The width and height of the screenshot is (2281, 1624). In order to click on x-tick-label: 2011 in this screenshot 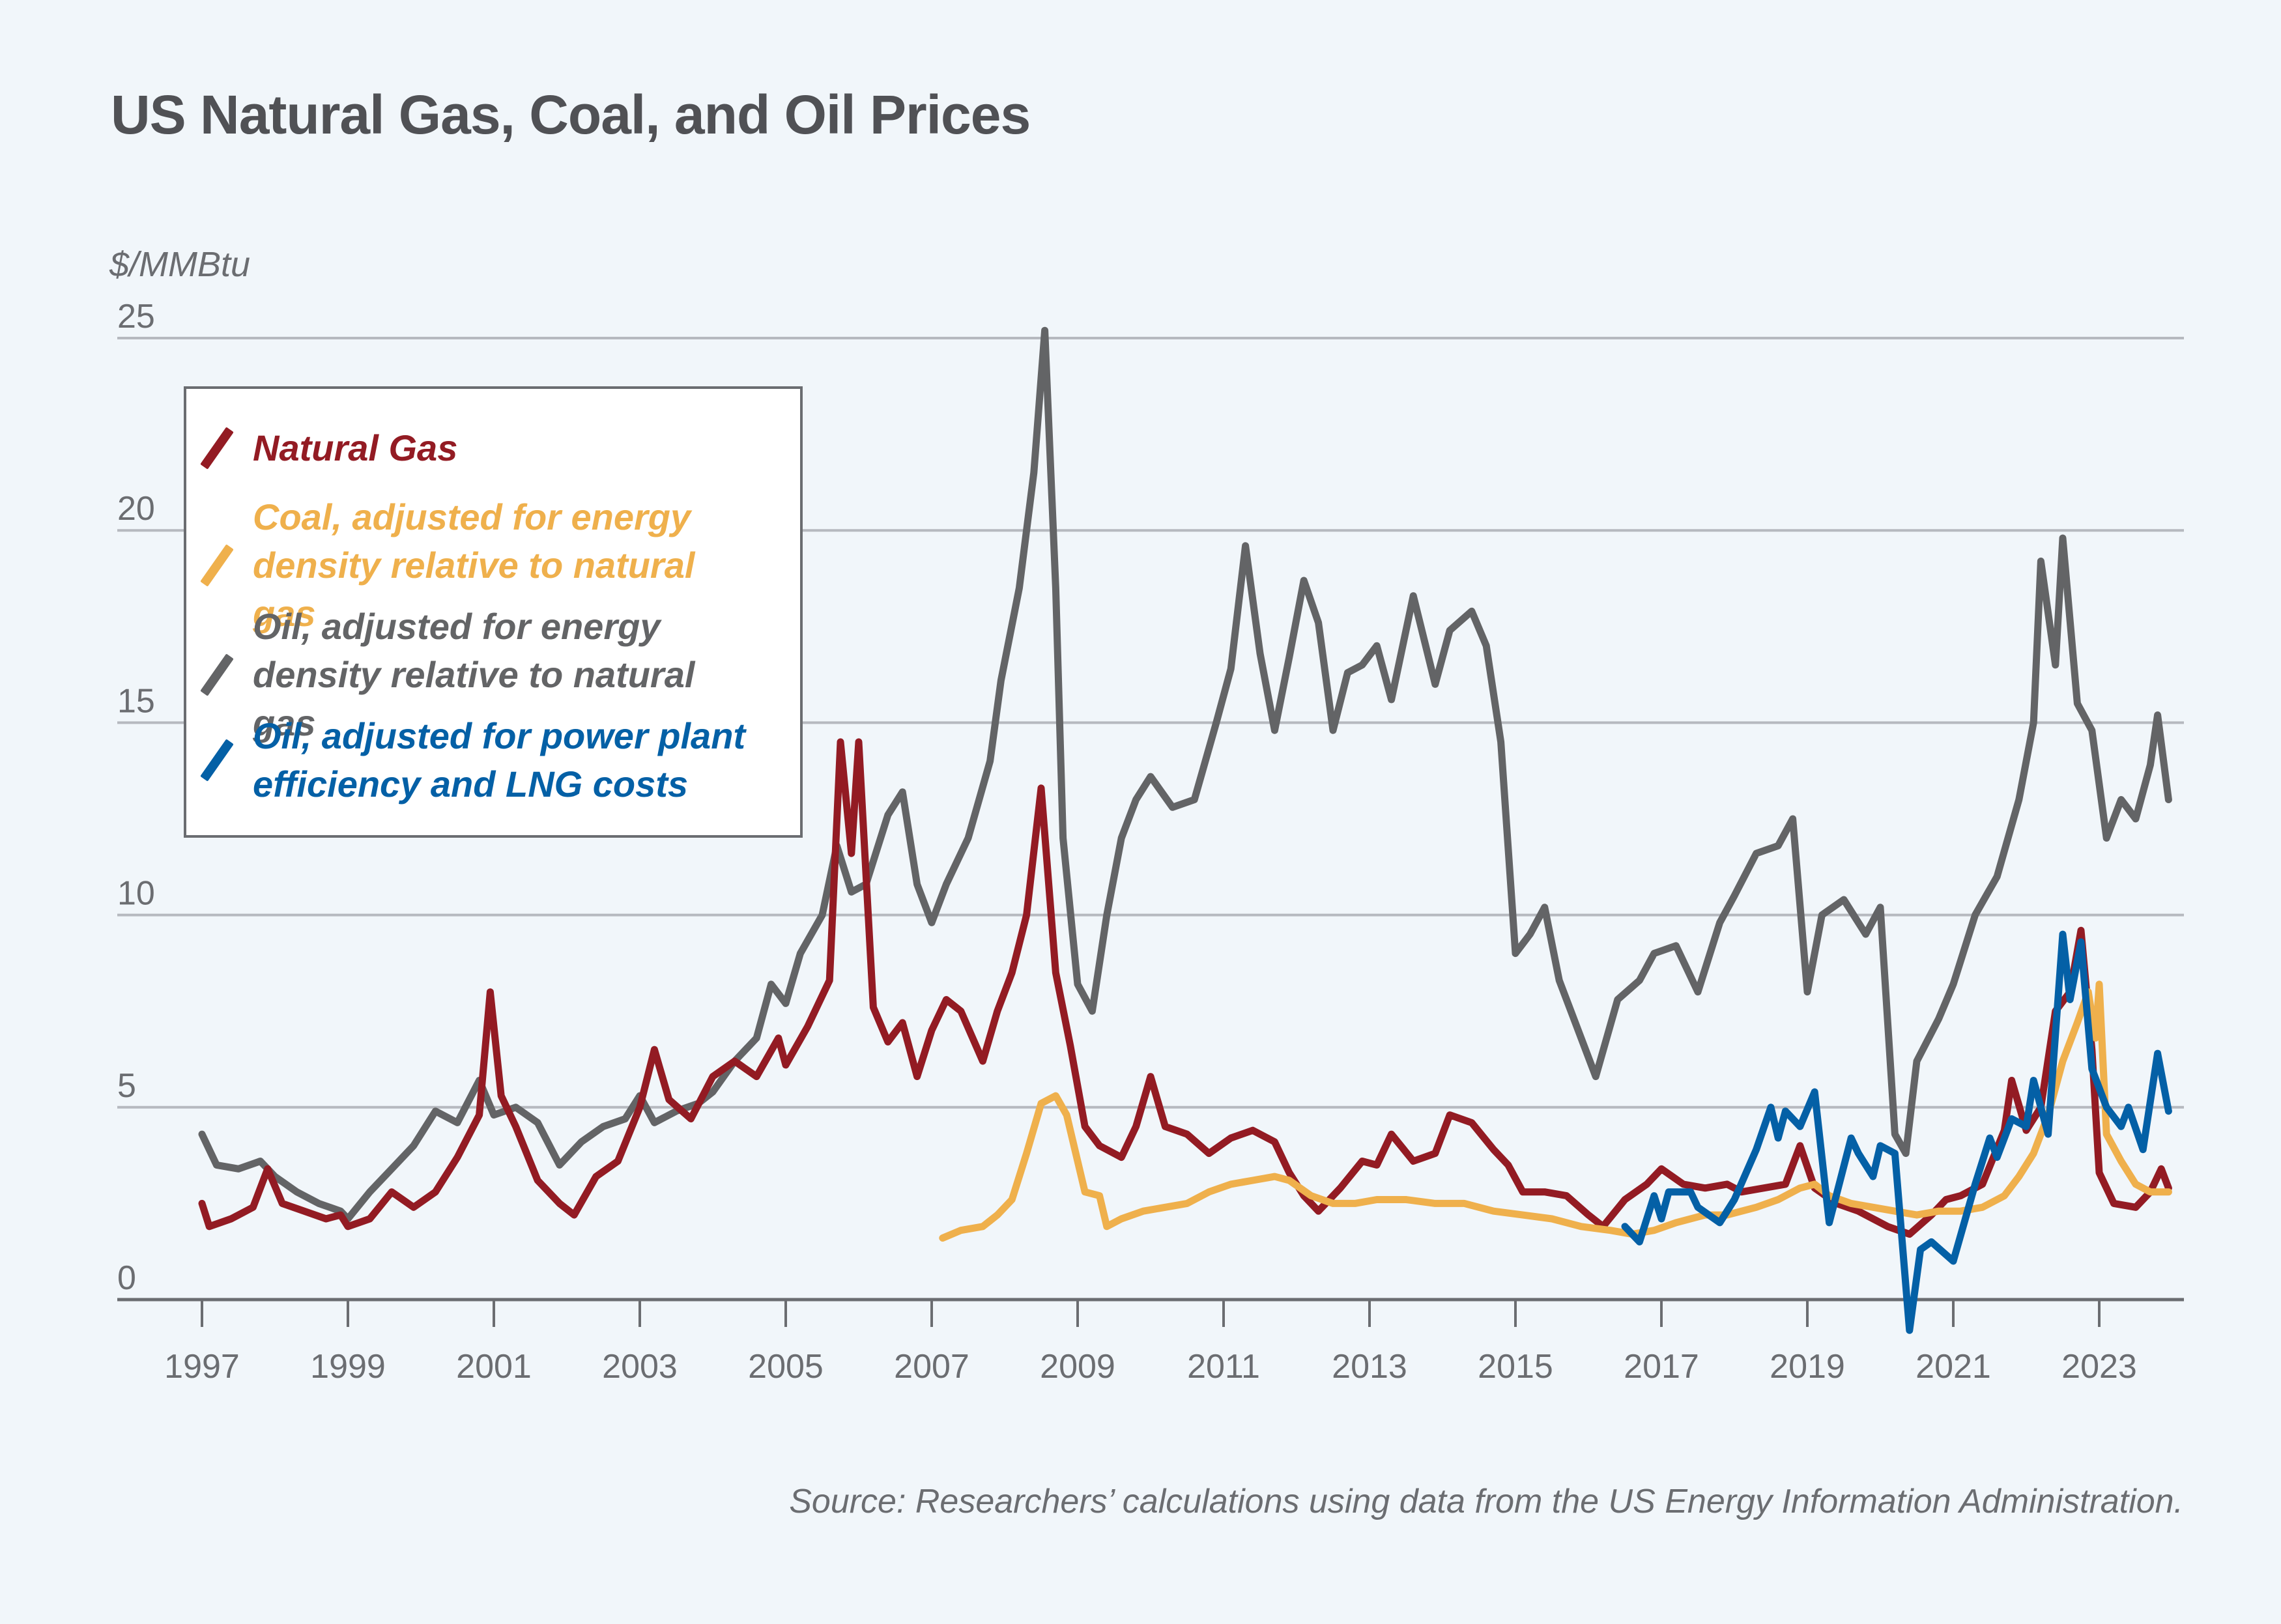, I will do `click(1223, 1367)`.